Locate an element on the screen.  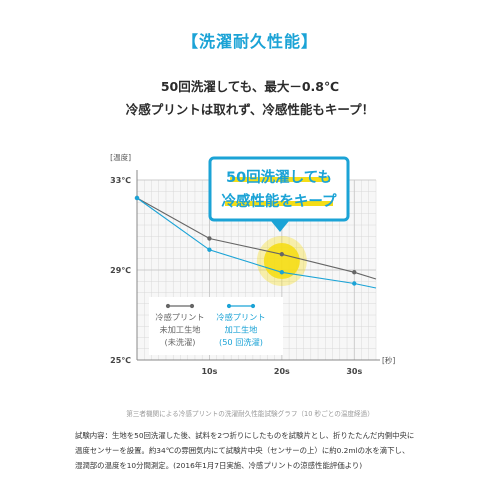
legend-label-washed: 加工生地 is located at coordinates (241, 330).